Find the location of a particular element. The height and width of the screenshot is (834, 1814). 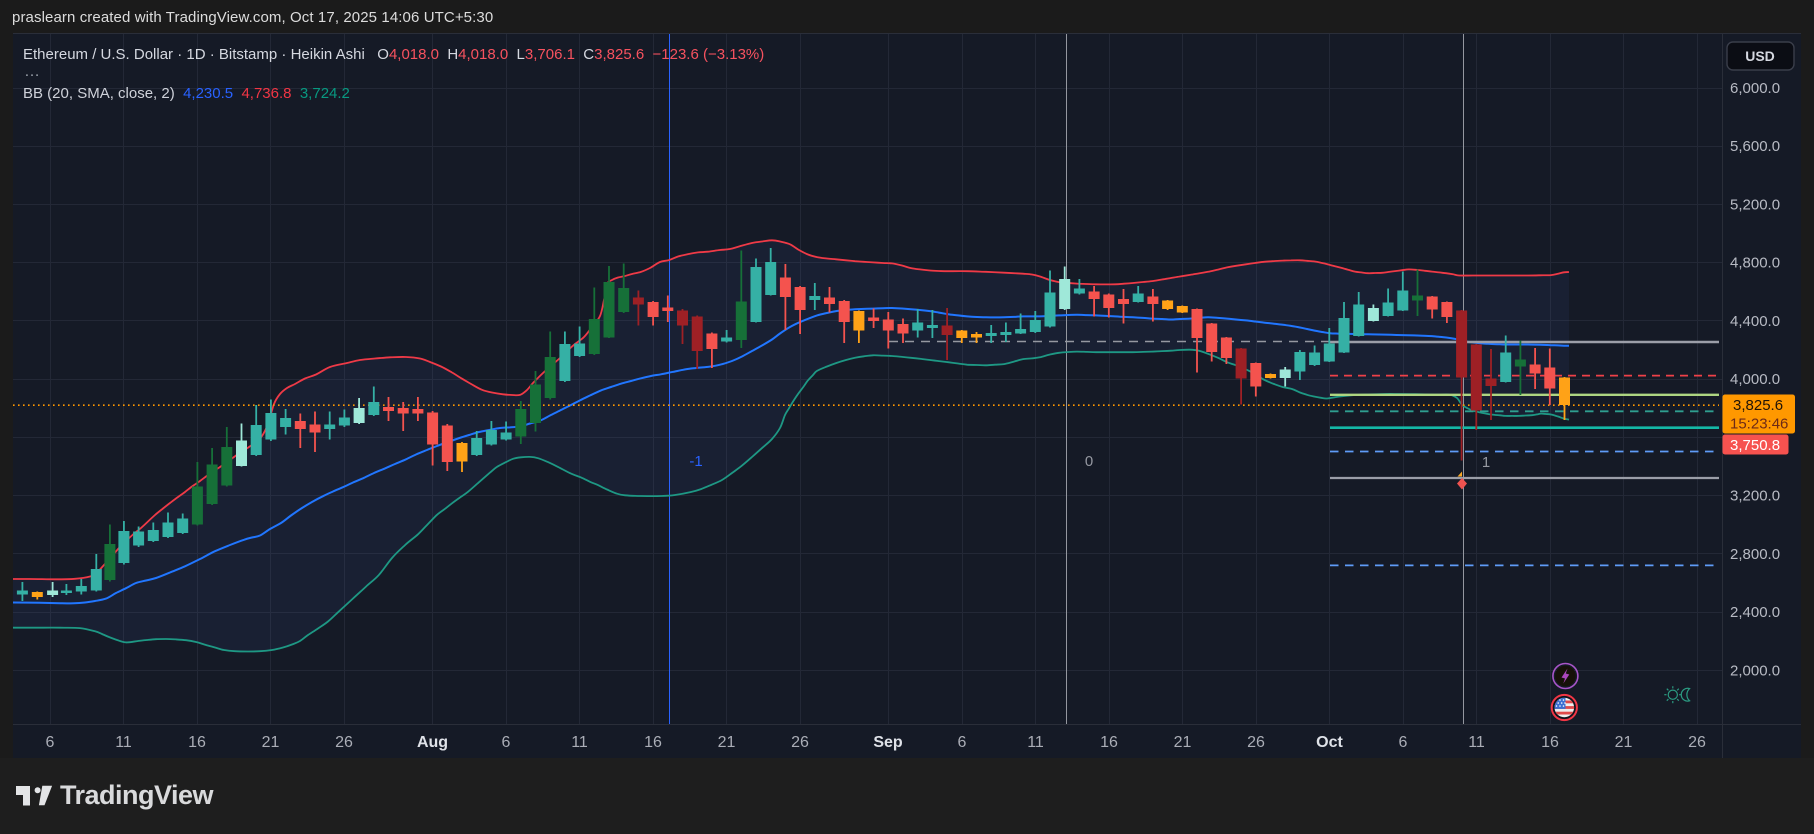

svg-text: 5,200.0 is located at coordinates (1755, 205).